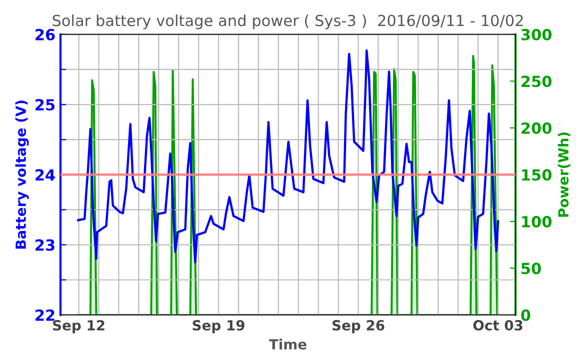  I want to click on y2-tick-label: 50, so click(531, 268).